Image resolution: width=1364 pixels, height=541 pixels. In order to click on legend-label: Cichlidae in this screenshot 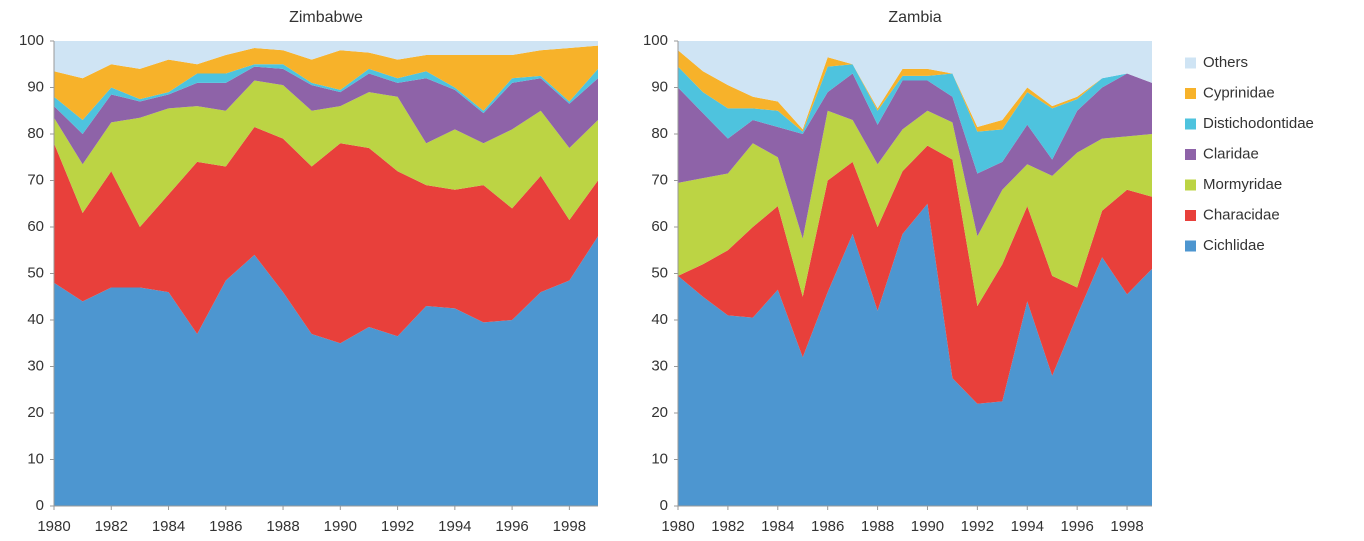, I will do `click(1234, 245)`.